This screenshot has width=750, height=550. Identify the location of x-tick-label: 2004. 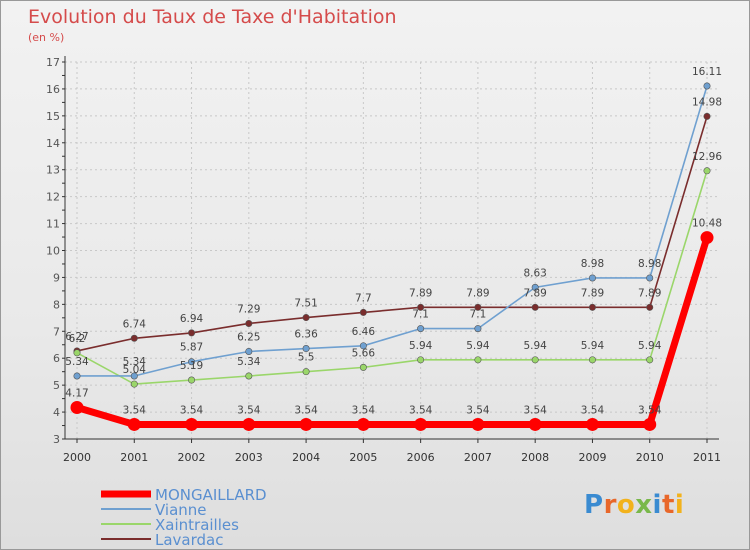
(306, 457).